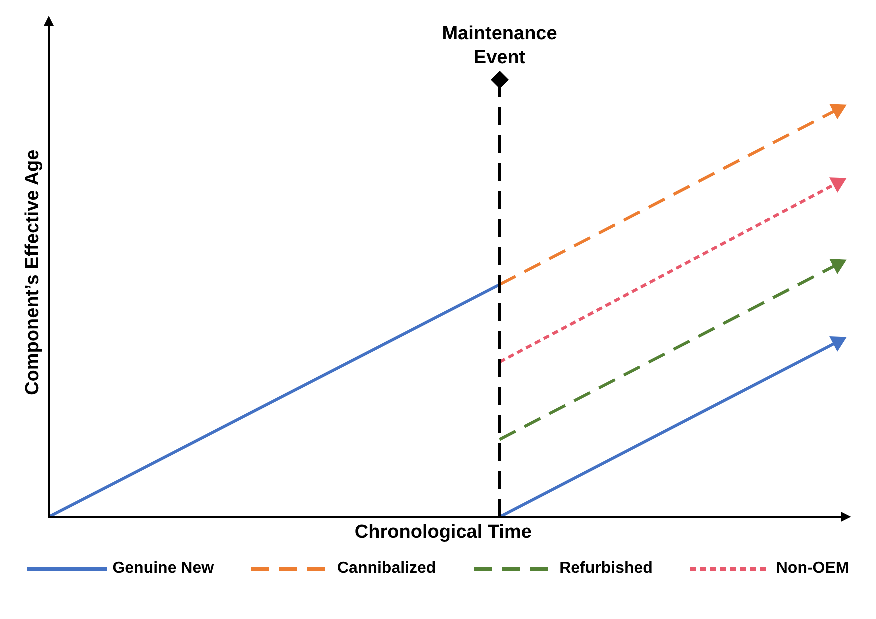 The height and width of the screenshot is (619, 876). What do you see at coordinates (33, 273) in the screenshot?
I see `y-axis-title: Component’s Effective Age` at bounding box center [33, 273].